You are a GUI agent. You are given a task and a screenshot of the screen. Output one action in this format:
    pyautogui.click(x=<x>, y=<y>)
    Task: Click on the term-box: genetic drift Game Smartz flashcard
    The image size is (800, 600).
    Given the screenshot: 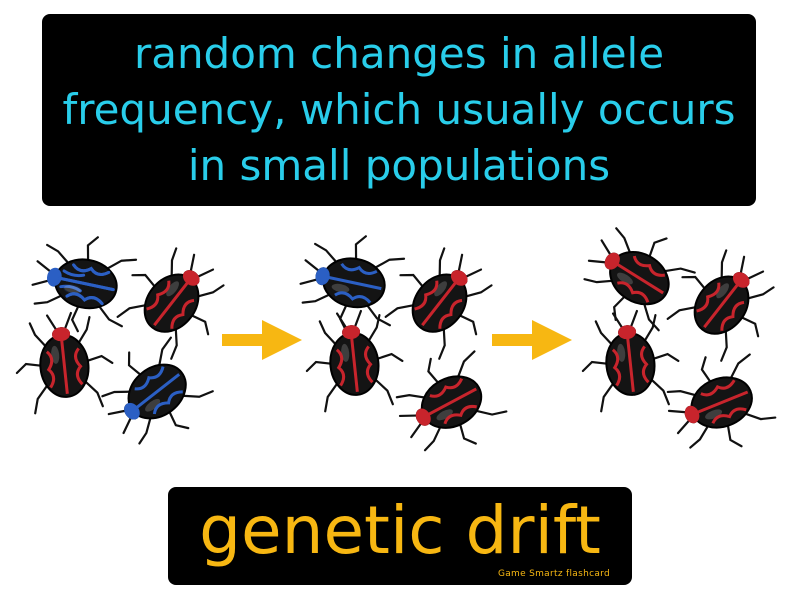 What is the action you would take?
    pyautogui.click(x=400, y=536)
    